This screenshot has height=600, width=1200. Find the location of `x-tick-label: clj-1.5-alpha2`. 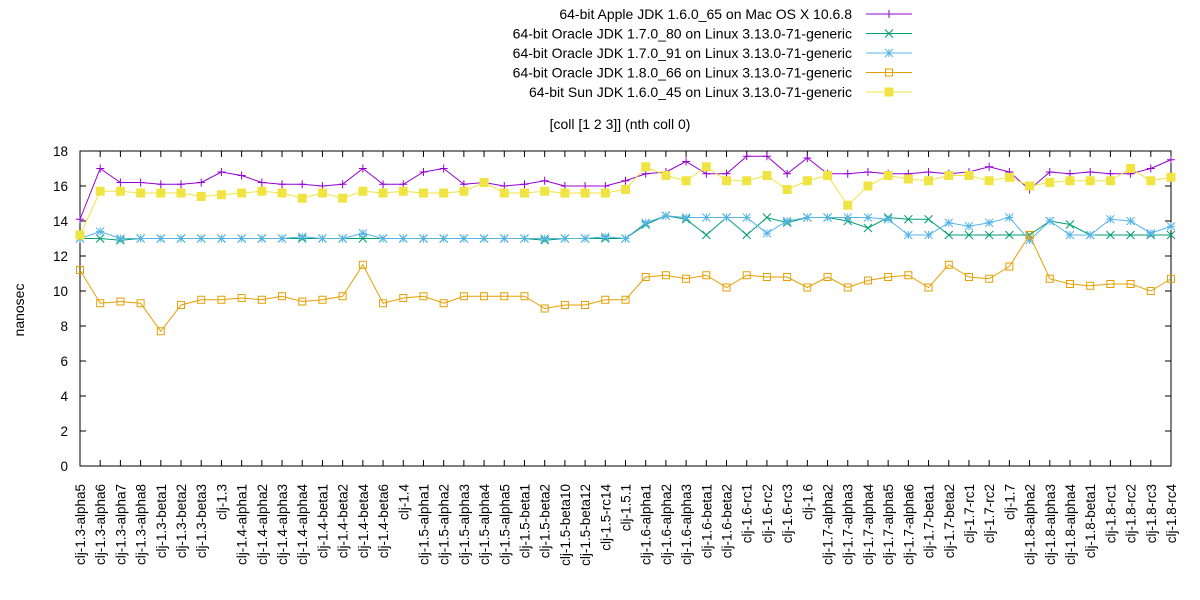

x-tick-label: clj-1.5-alpha2 is located at coordinates (444, 524).